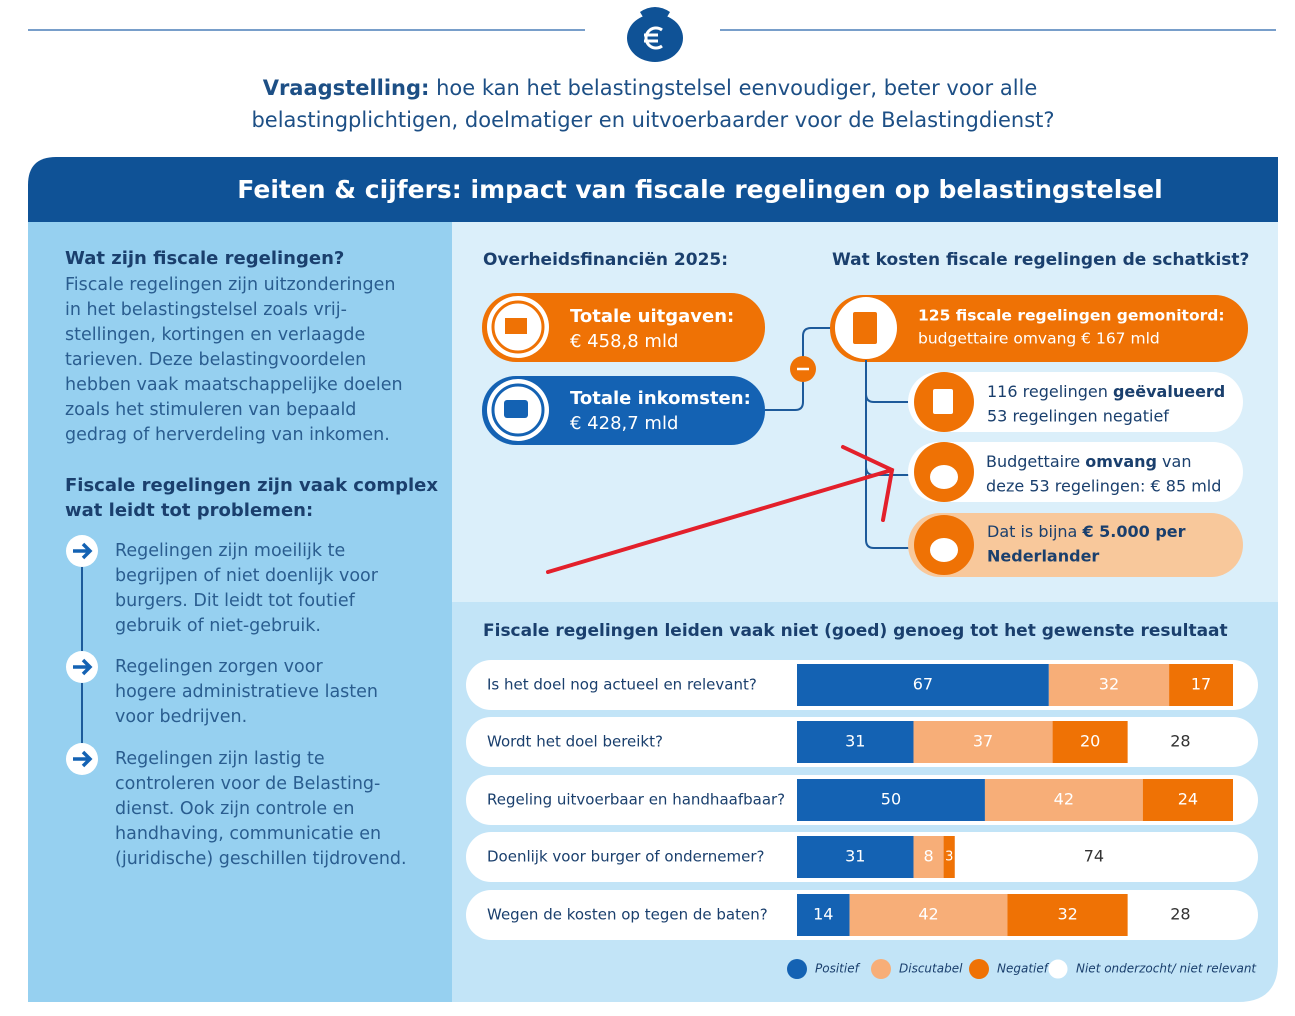 This screenshot has height=1016, width=1295. What do you see at coordinates (235, 809) in the screenshot?
I see `problem-line: dienst. Ook zijn controle en` at bounding box center [235, 809].